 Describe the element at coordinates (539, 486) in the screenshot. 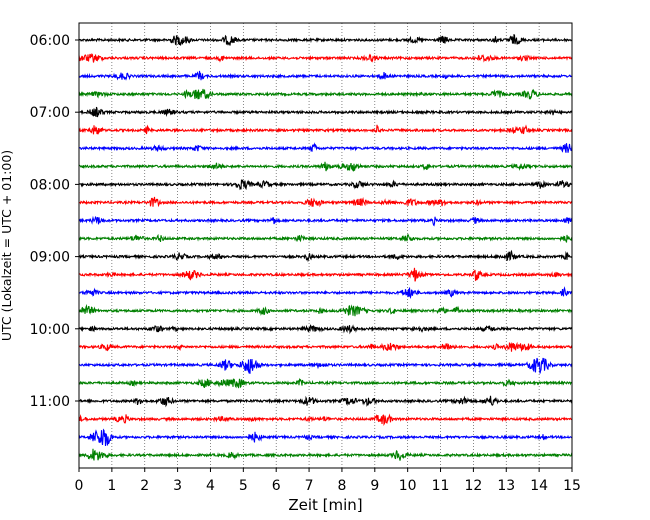

I see `x-tick-label: 14` at that location.